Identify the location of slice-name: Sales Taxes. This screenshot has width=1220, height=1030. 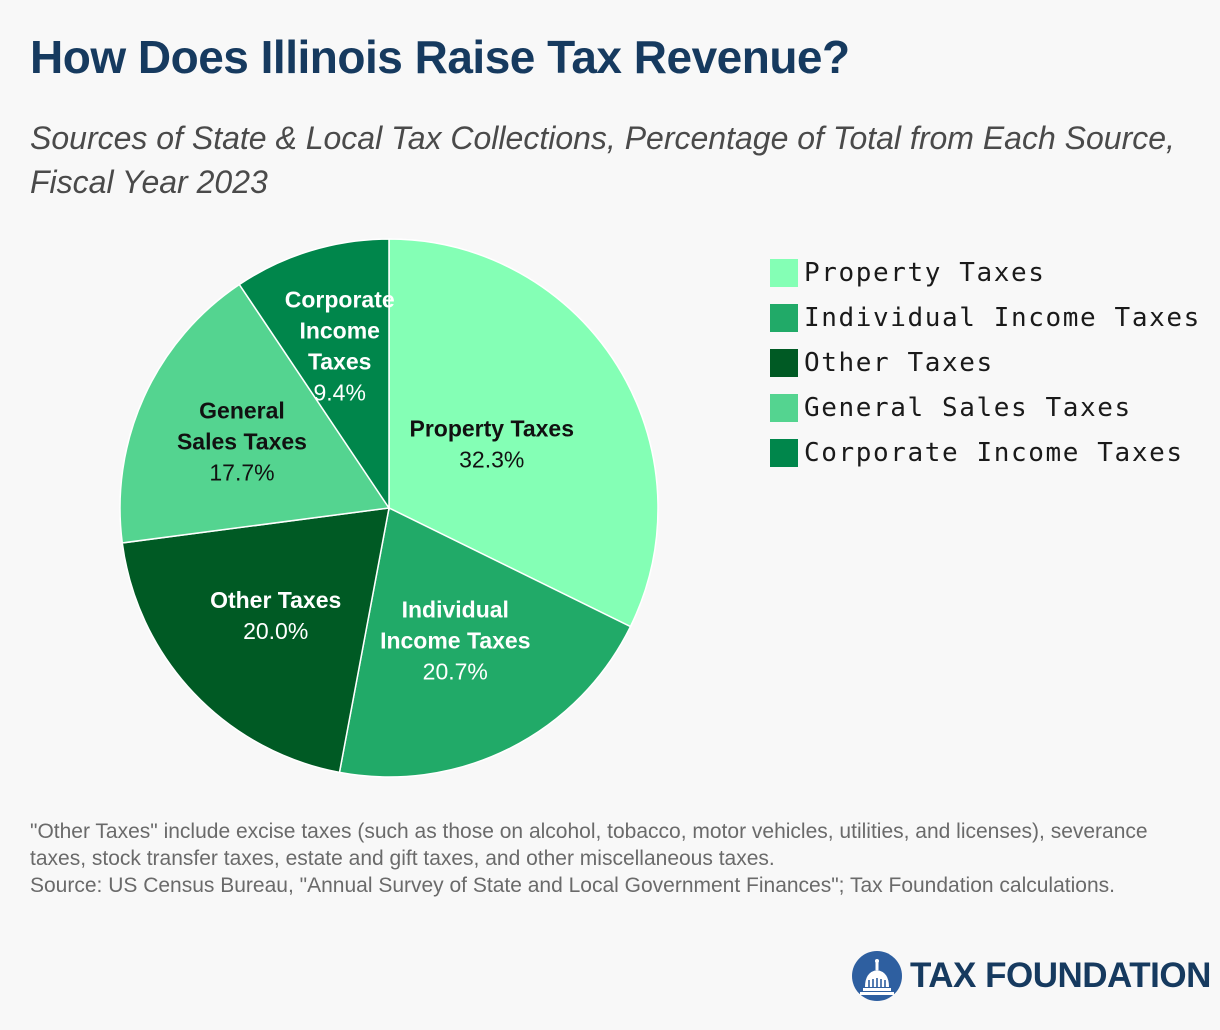
(242, 441).